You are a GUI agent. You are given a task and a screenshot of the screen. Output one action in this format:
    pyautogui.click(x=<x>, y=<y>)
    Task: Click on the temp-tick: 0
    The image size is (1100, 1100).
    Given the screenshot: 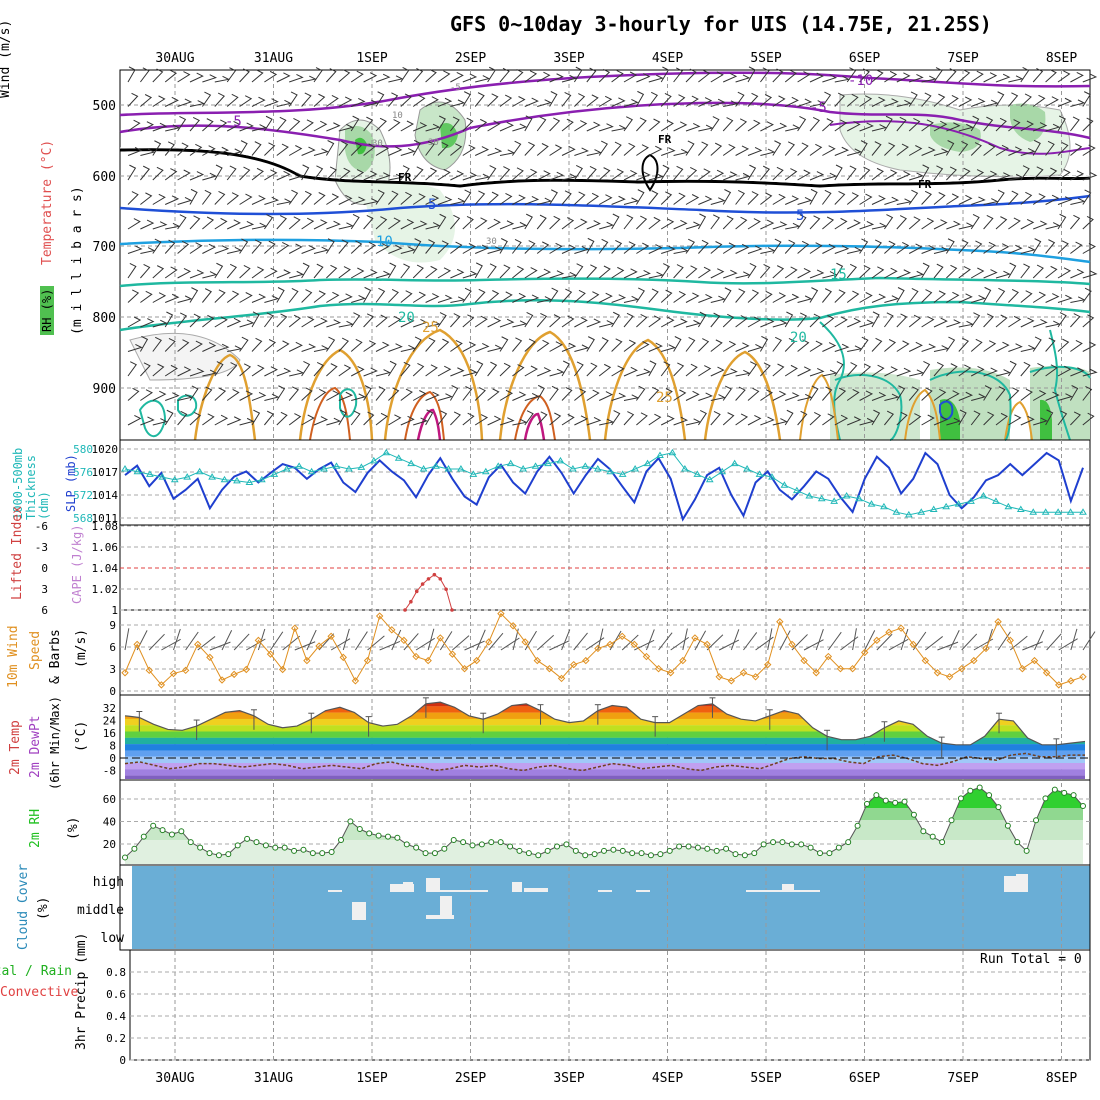 What is the action you would take?
    pyautogui.click(x=112, y=758)
    